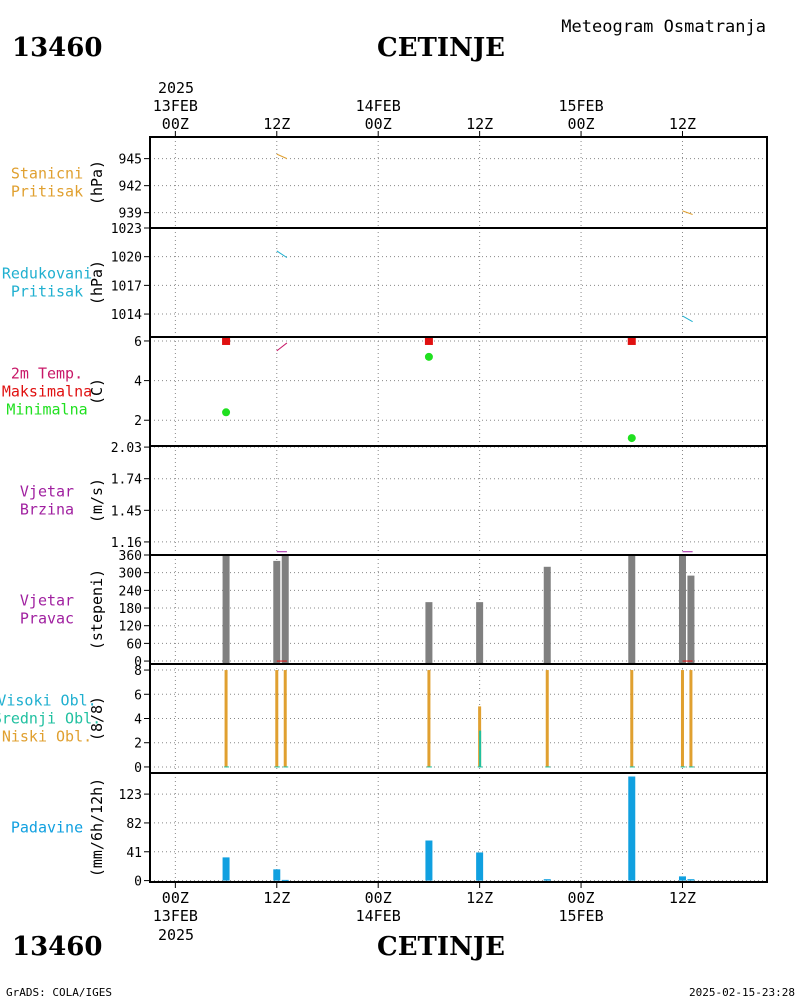 Image resolution: width=800 pixels, height=1000 pixels. What do you see at coordinates (126, 511) in the screenshot?
I see `y-tick-label: 1.45` at bounding box center [126, 511].